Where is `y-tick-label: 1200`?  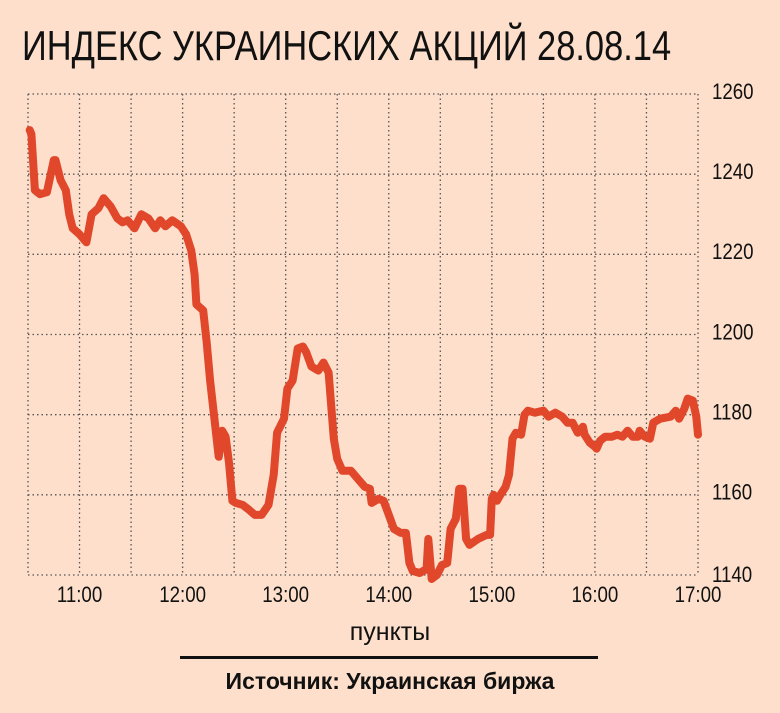
y-tick-label: 1200 is located at coordinates (733, 333).